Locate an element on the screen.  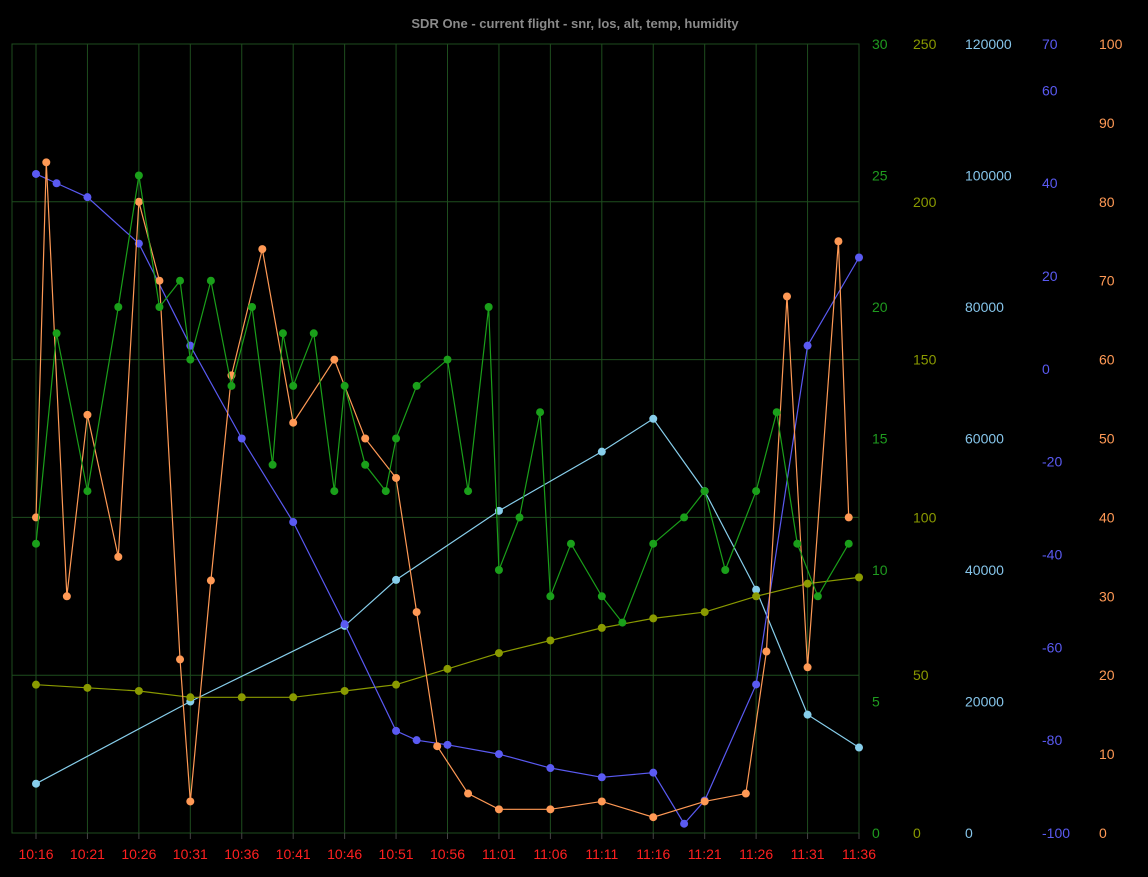
y-tick-label-temp: 70 is located at coordinates (1050, 44).